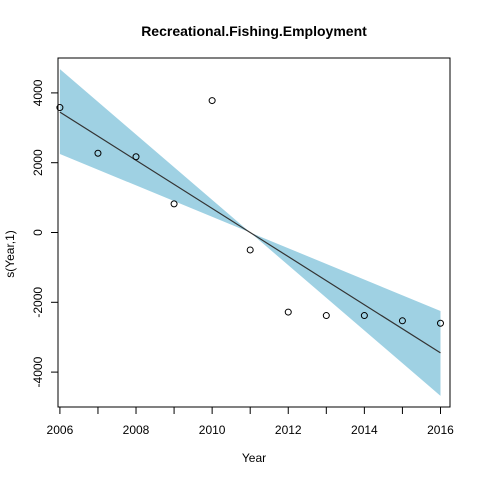  Describe the element at coordinates (136, 430) in the screenshot. I see `x-tick-label: 2008` at that location.